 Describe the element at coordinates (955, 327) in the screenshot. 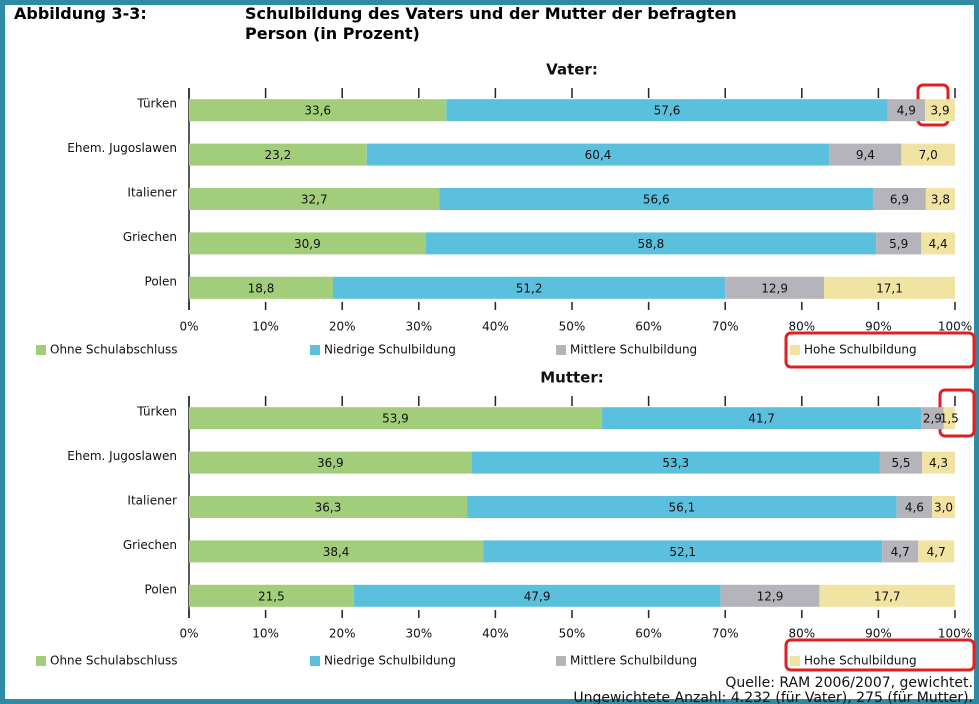

I see `x-tick-label: 100%` at that location.